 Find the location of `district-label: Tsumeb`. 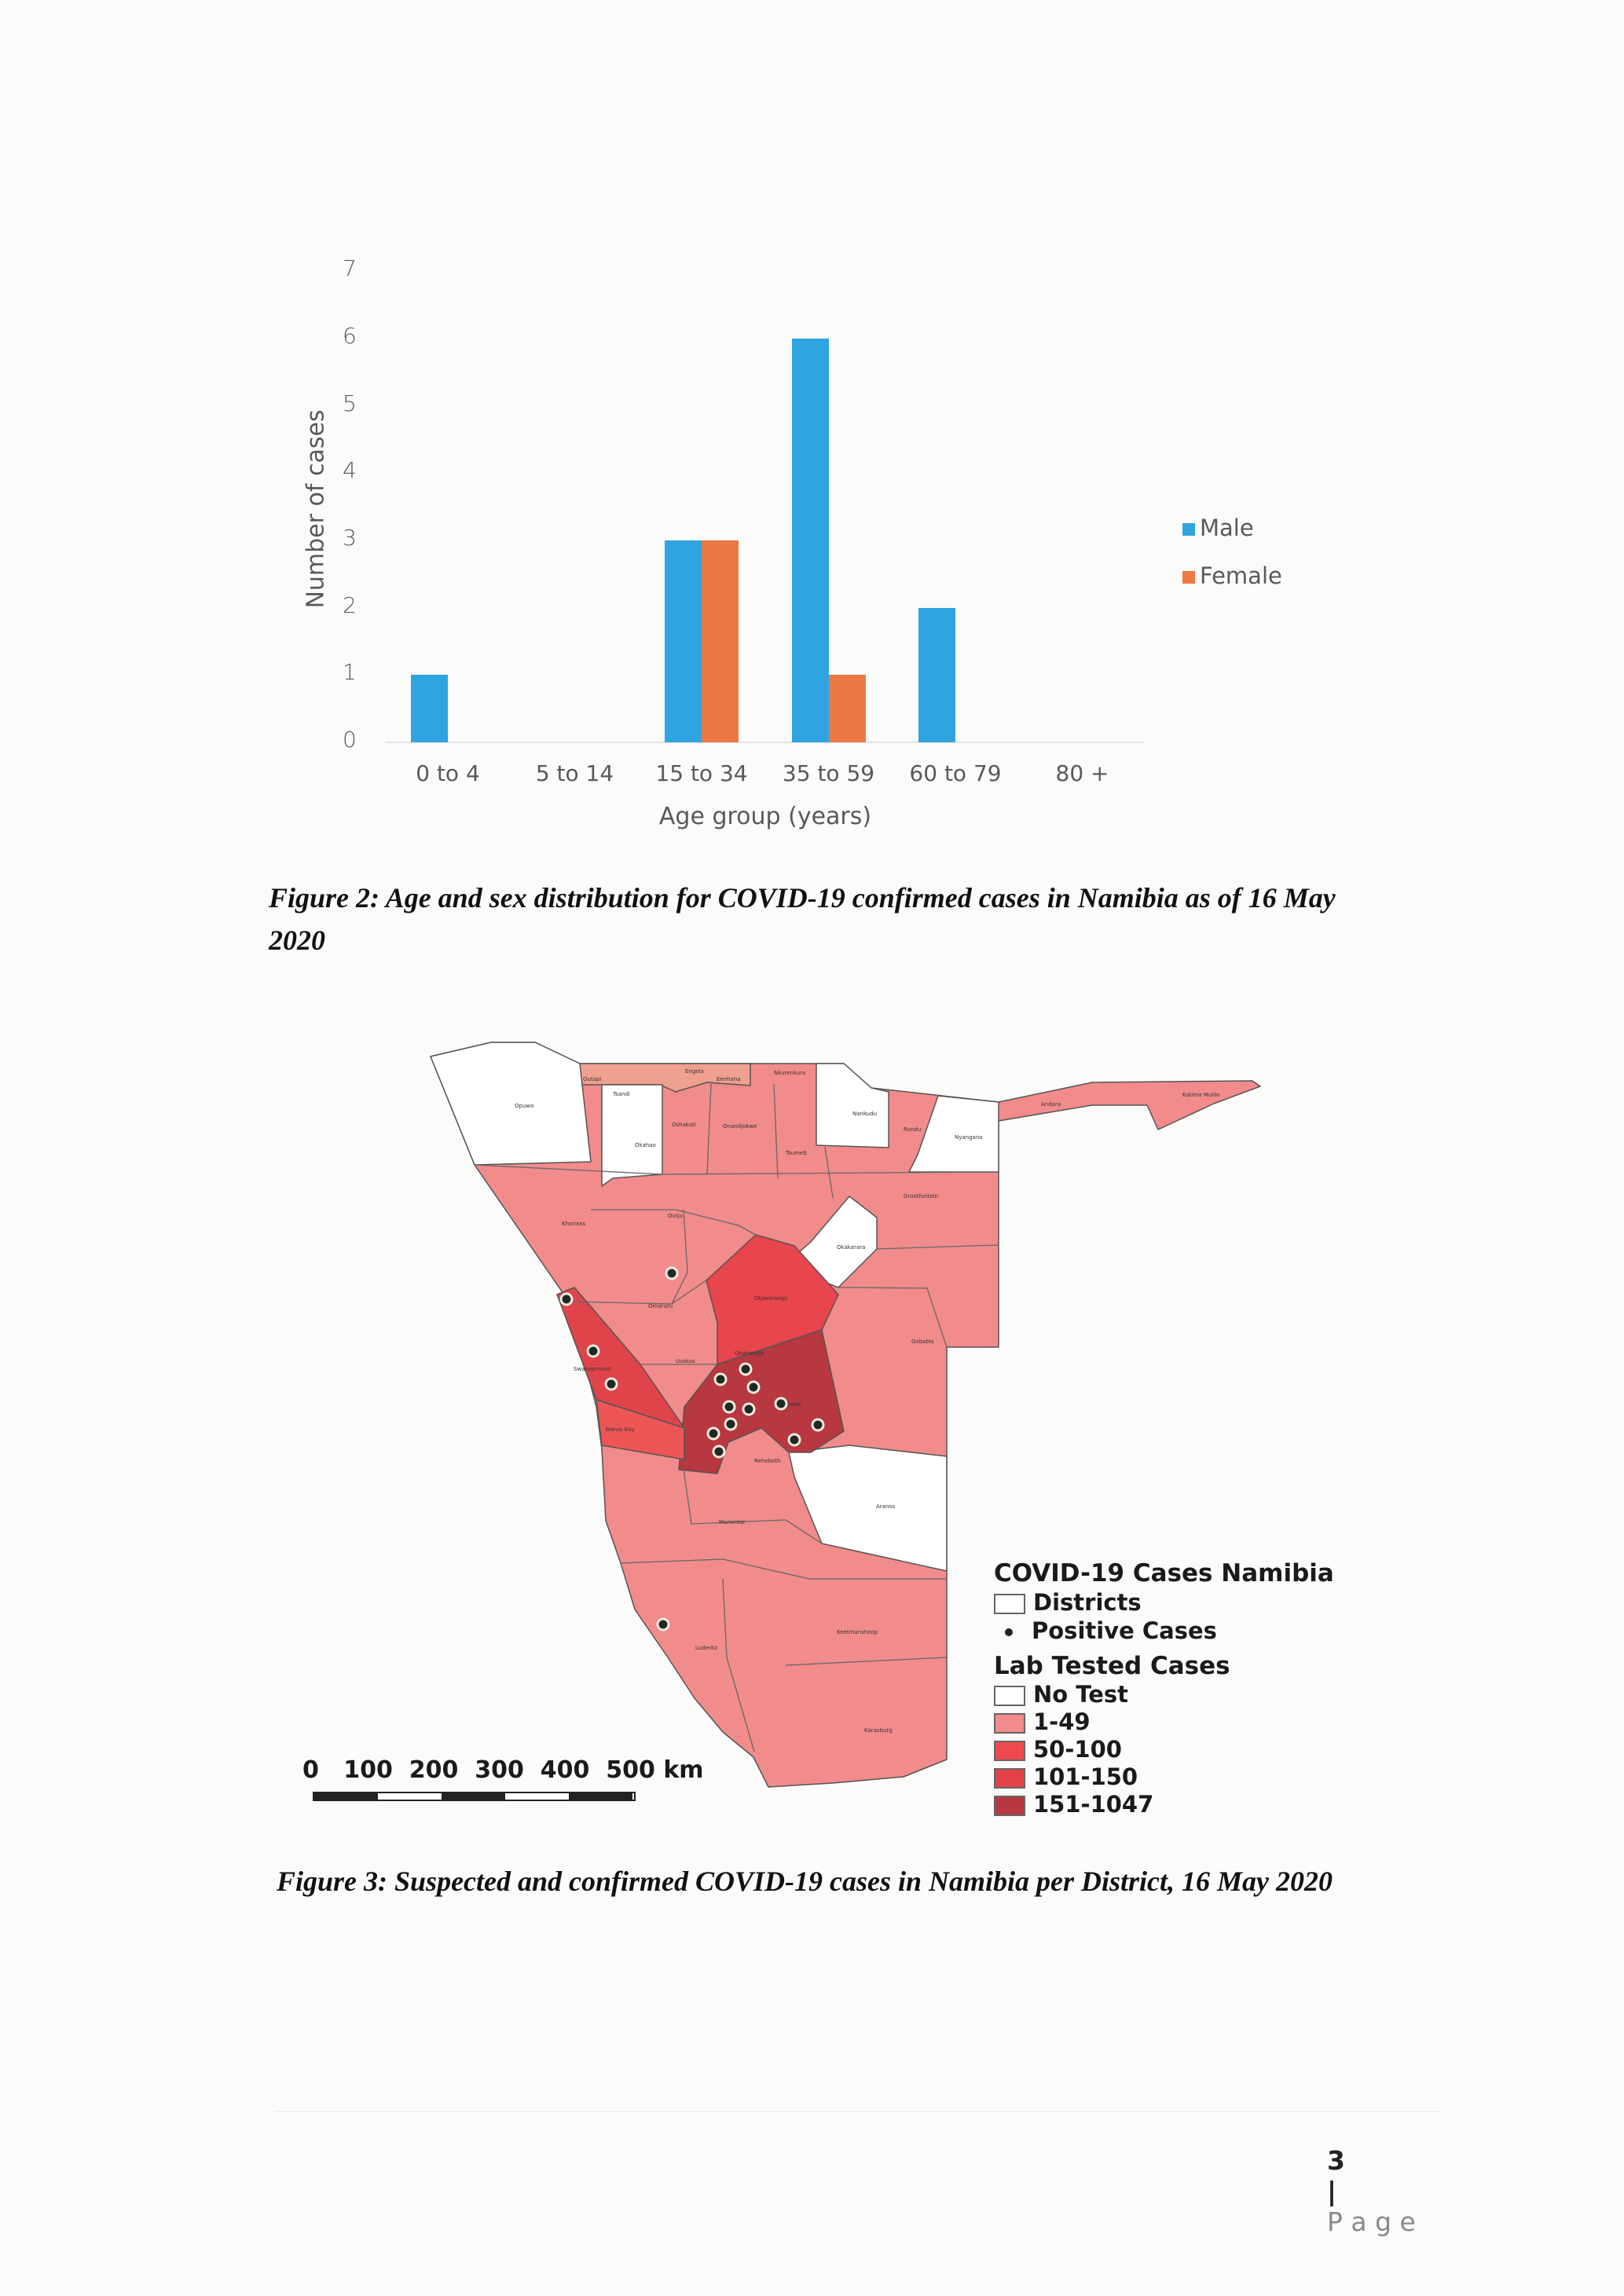

district-label: Tsumeb is located at coordinates (796, 1153).